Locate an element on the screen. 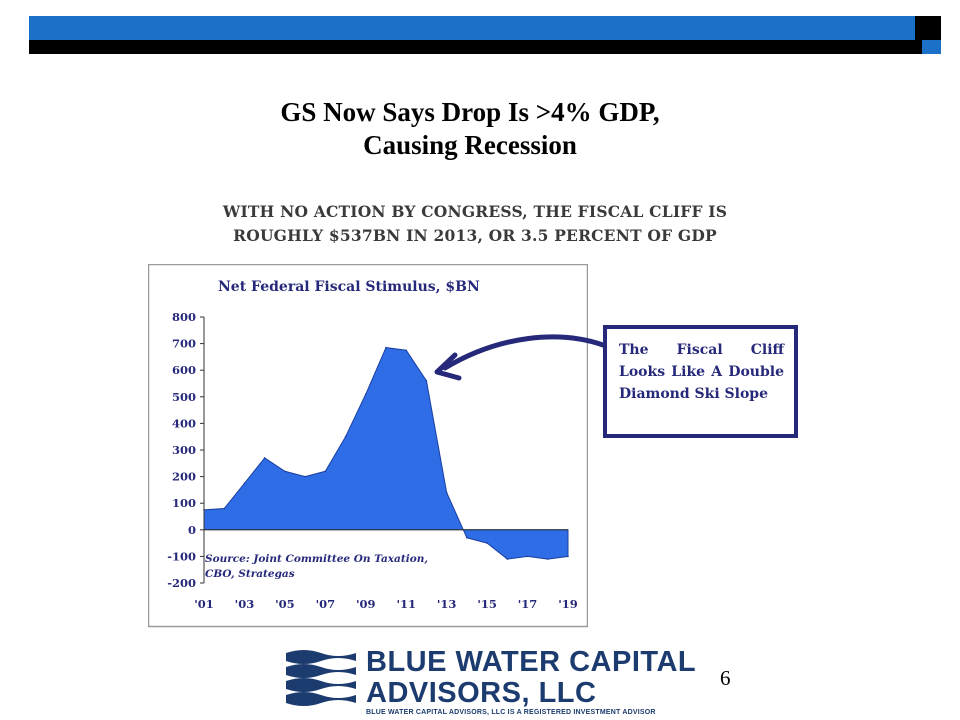 The image size is (960, 720). x-tick-label-9: '19 is located at coordinates (568, 604).